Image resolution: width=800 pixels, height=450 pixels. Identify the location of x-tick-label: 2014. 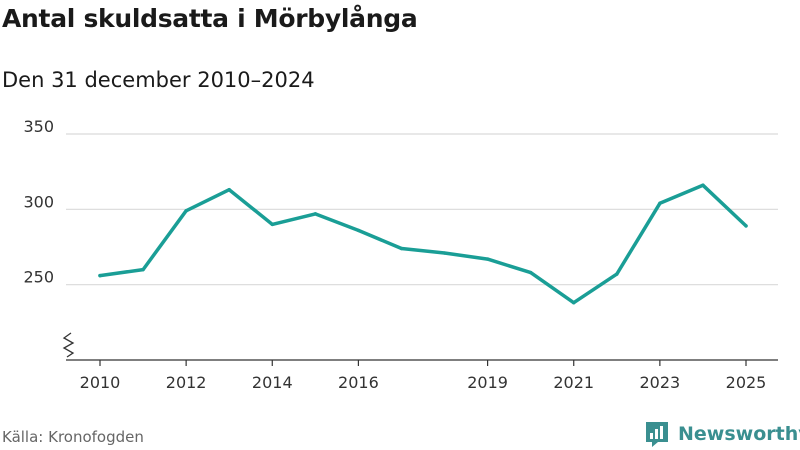
(272, 382).